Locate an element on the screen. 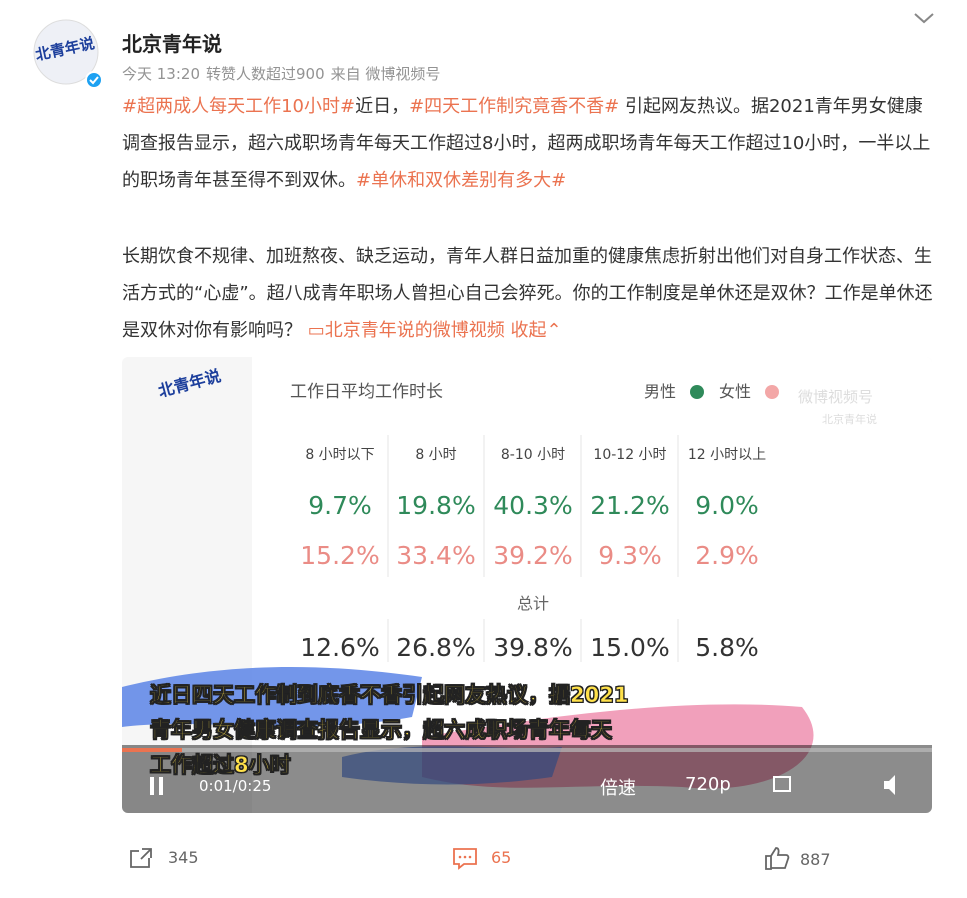 This screenshot has height=898, width=967. total-value: 12.6% is located at coordinates (339, 647).